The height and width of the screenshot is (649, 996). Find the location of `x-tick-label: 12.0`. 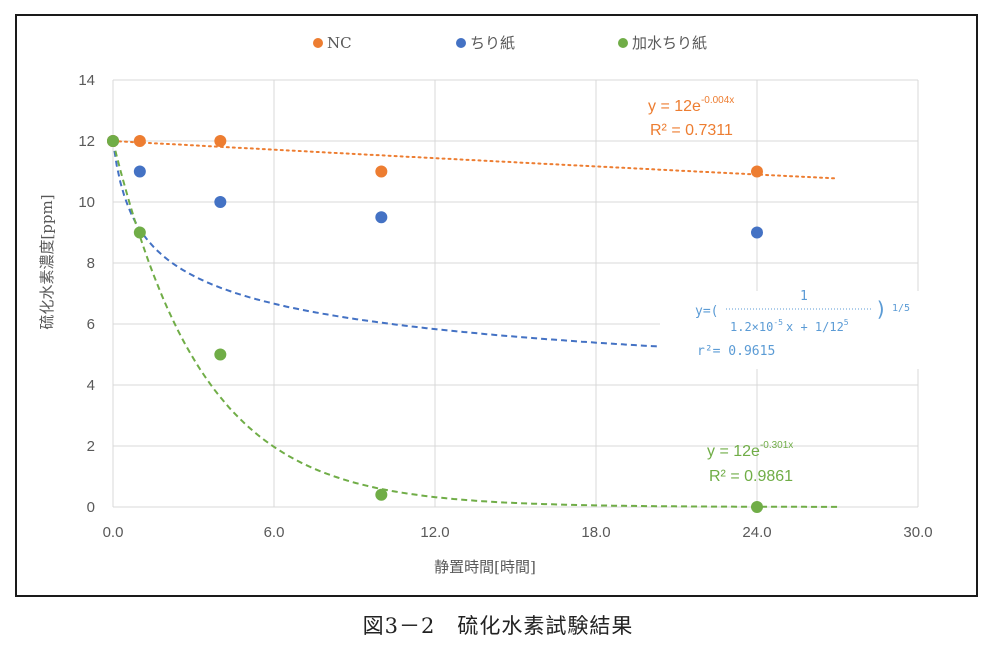

x-tick-label: 12.0 is located at coordinates (434, 532).